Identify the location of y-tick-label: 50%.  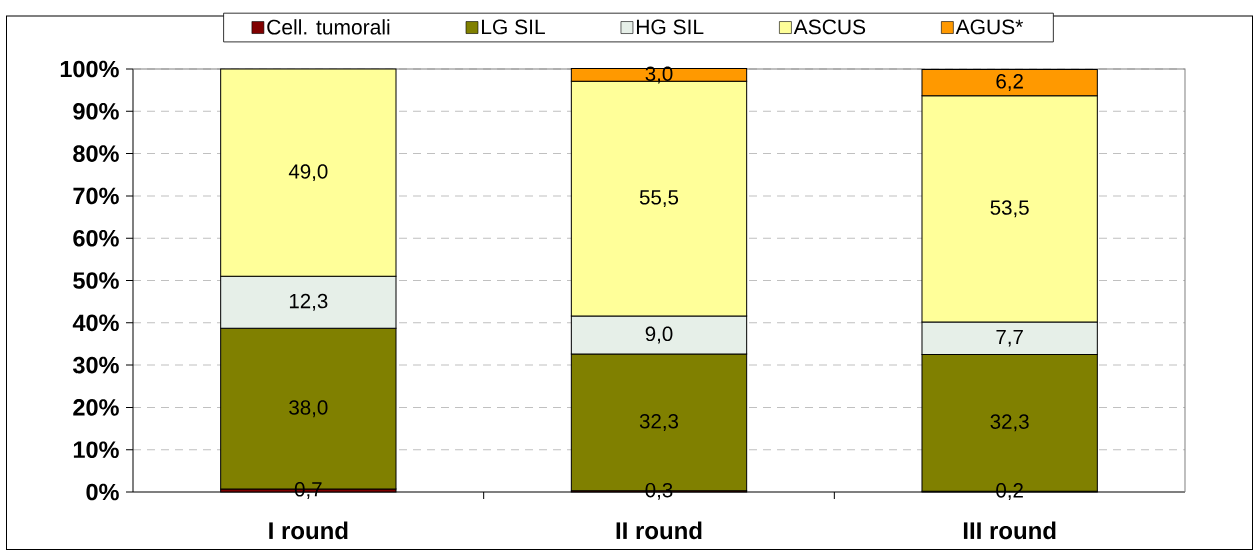
(96, 280).